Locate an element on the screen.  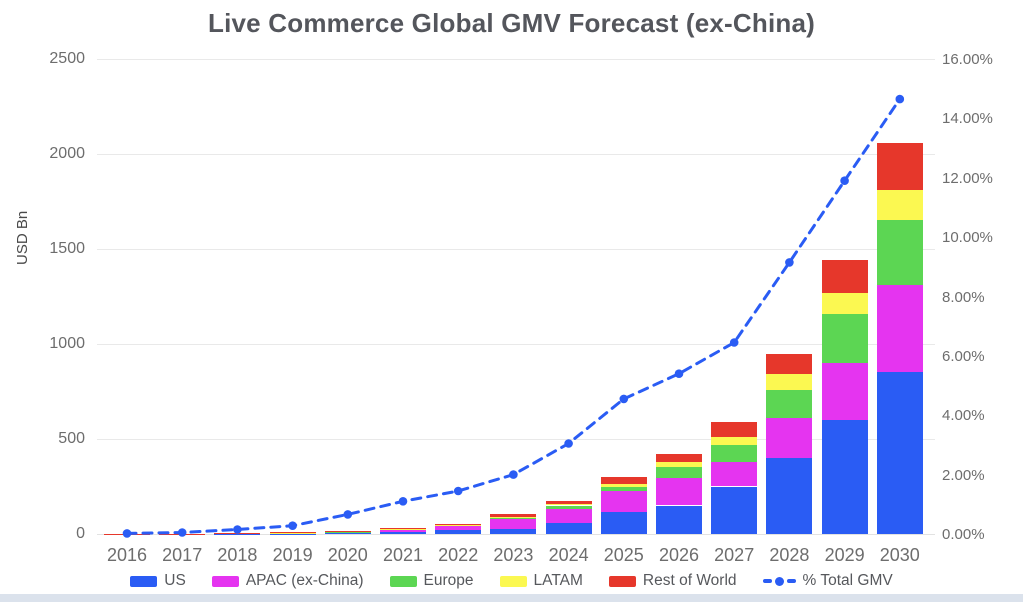
bar-segment-europe-2027 is located at coordinates (734, 453).